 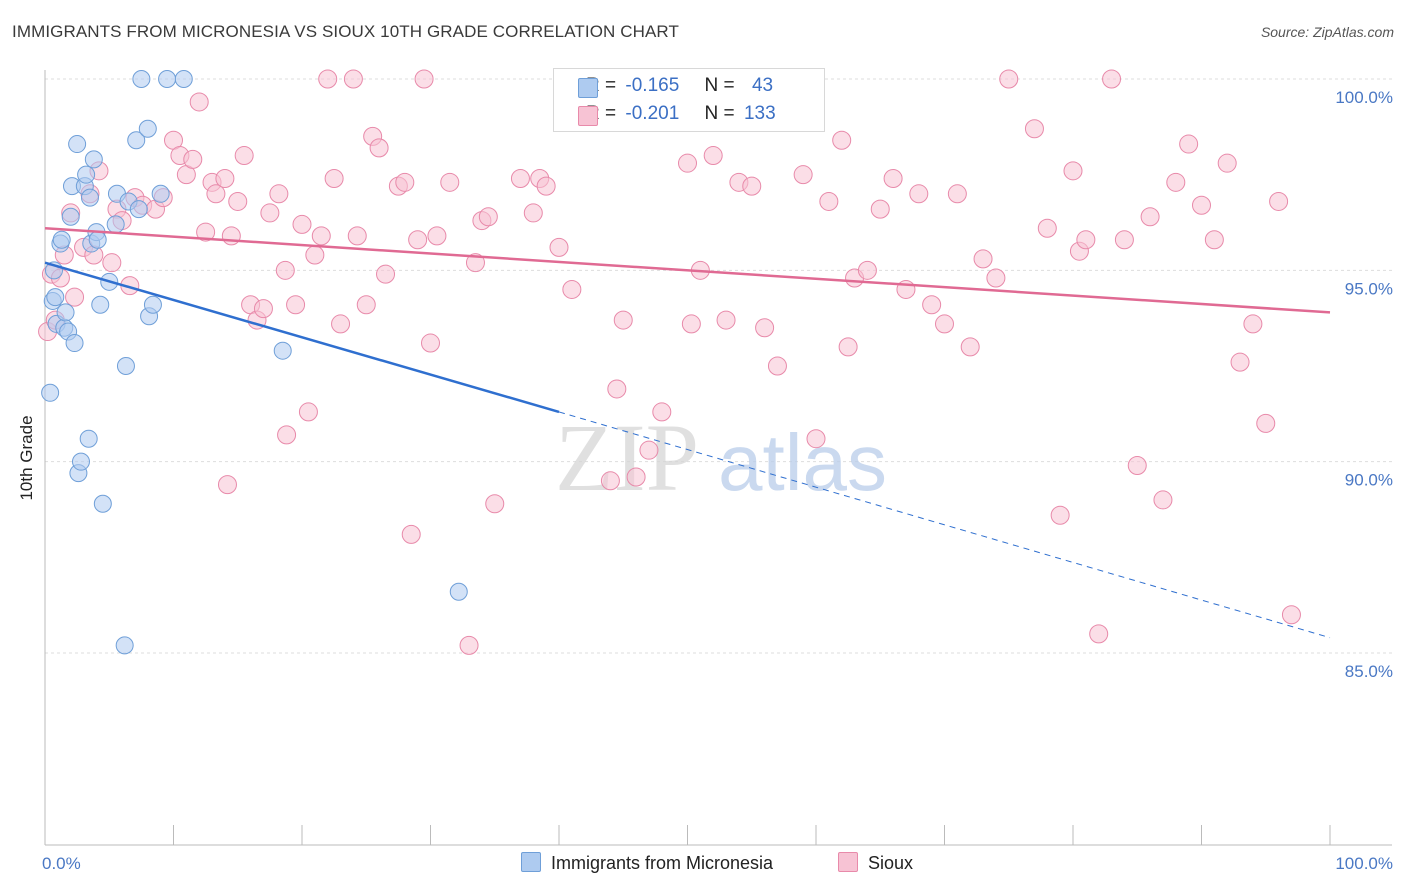 I want to click on legend-row-micronesia: R = -0.165 N = 43, so click(x=676, y=86).